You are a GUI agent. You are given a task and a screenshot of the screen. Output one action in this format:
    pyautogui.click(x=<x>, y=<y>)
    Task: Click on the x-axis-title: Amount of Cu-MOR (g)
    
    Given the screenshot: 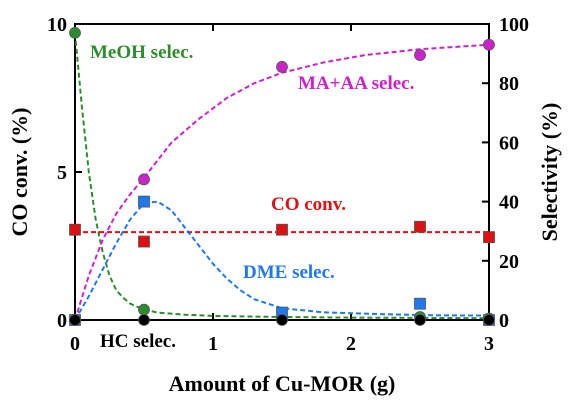 What is the action you would take?
    pyautogui.click(x=282, y=383)
    